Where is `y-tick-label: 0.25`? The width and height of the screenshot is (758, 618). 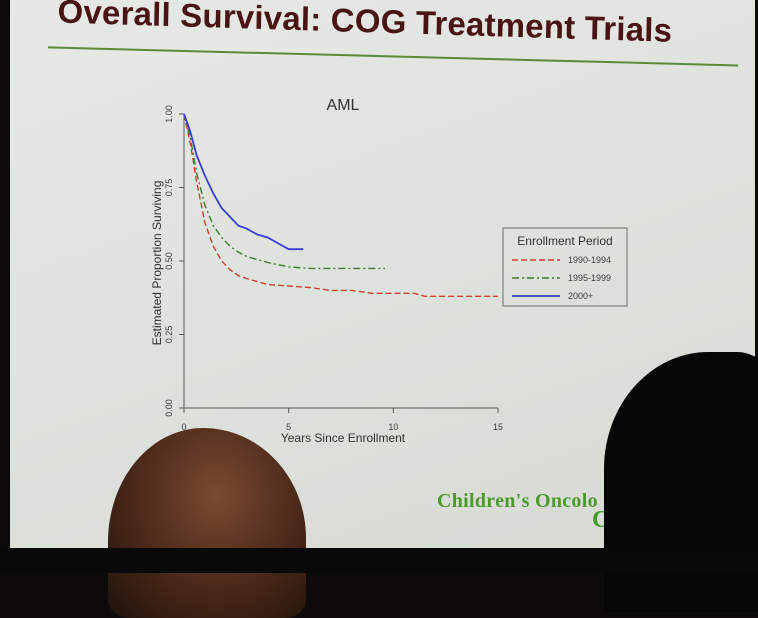 y-tick-label: 0.25 is located at coordinates (169, 335).